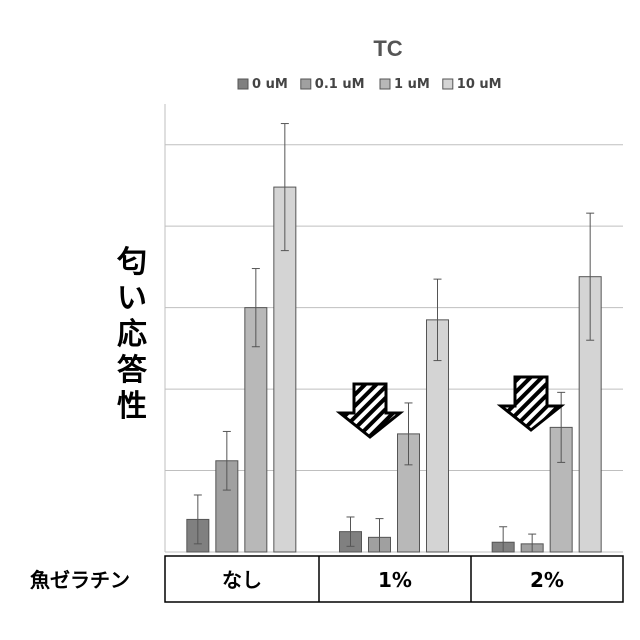 This screenshot has height=640, width=640. I want to click on down-arrow-1-percent, so click(370, 410).